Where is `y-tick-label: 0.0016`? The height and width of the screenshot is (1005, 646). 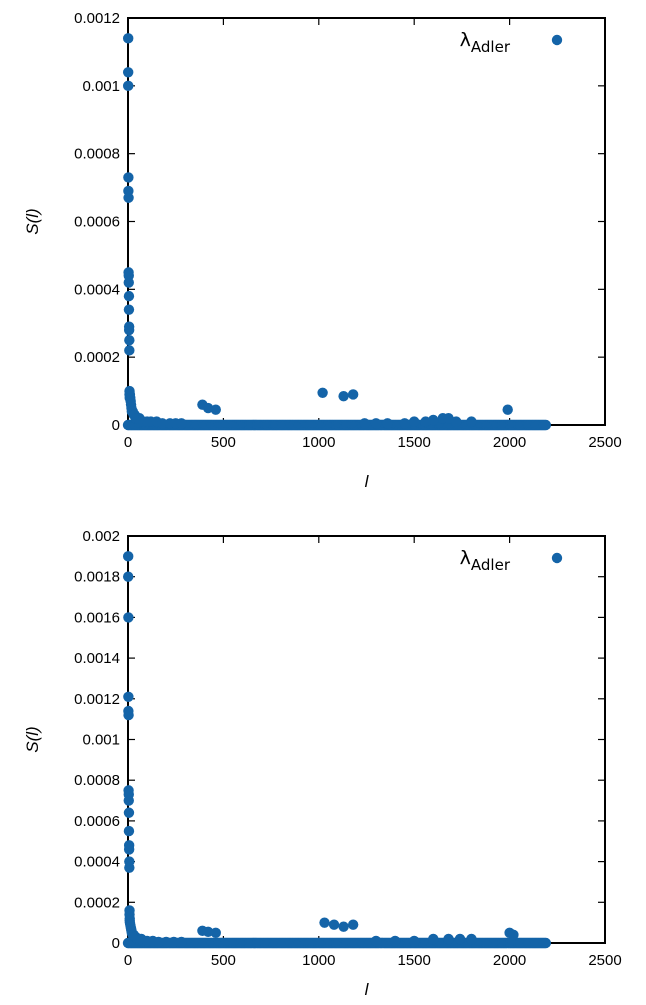 y-tick-label: 0.0016 is located at coordinates (97, 617).